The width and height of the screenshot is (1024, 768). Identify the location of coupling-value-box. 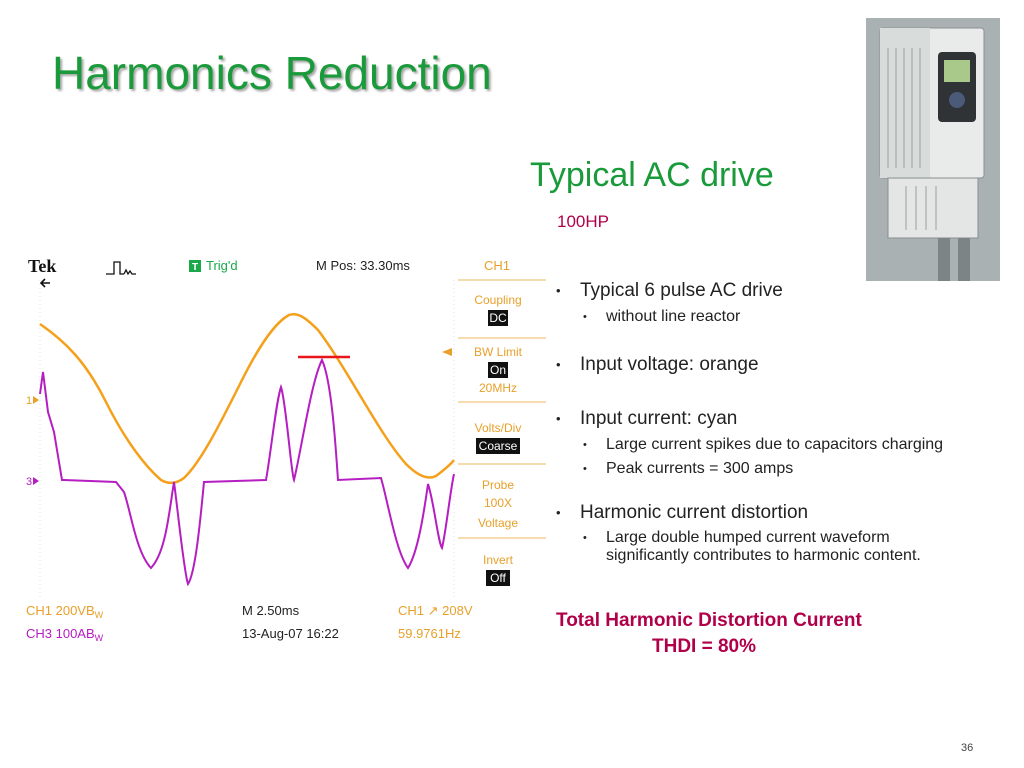
(498, 318).